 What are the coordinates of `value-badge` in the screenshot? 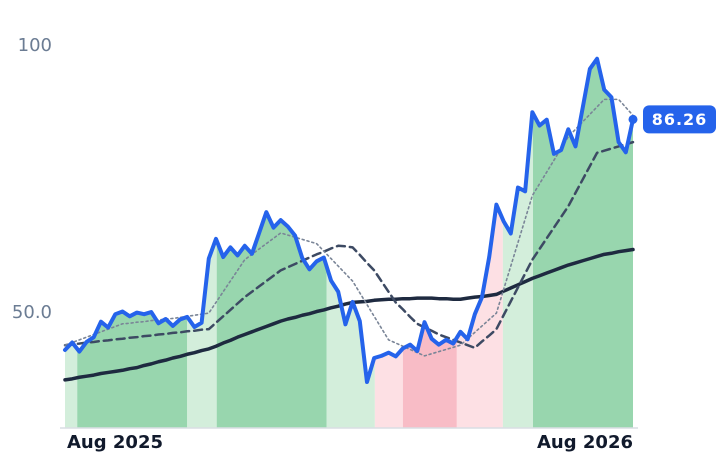 It's located at (679, 119).